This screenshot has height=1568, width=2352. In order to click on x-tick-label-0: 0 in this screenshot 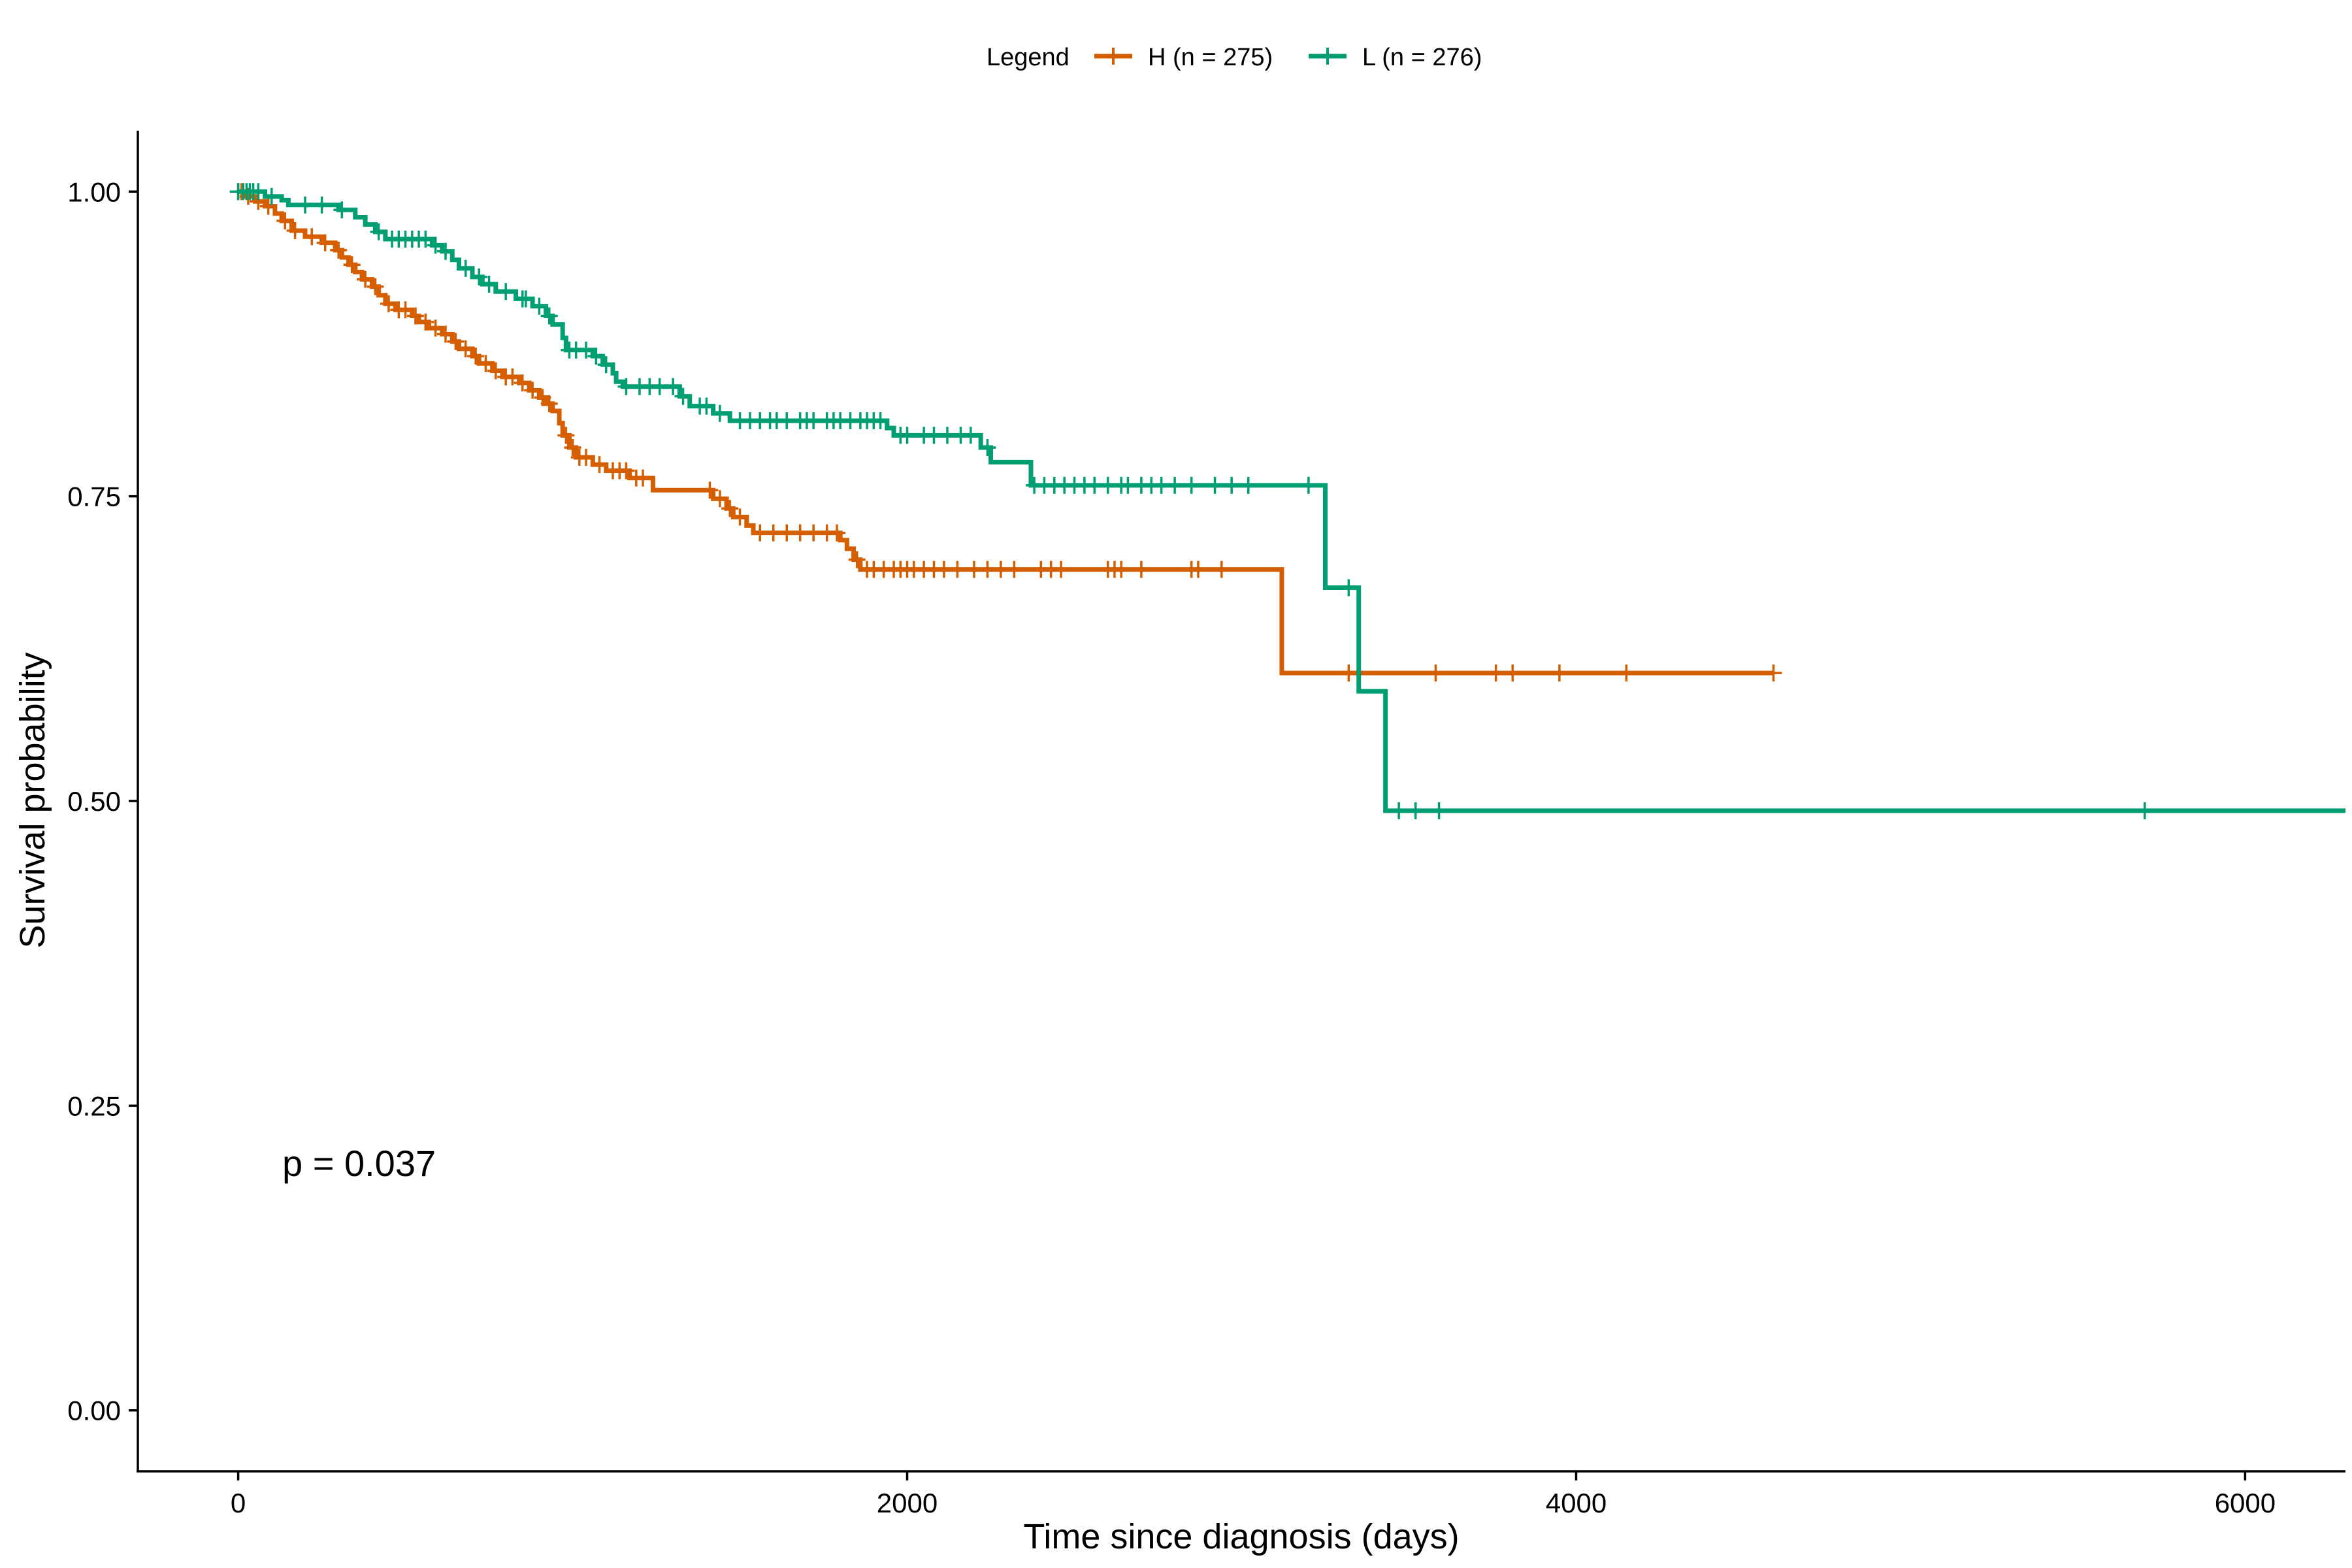, I will do `click(238, 1503)`.